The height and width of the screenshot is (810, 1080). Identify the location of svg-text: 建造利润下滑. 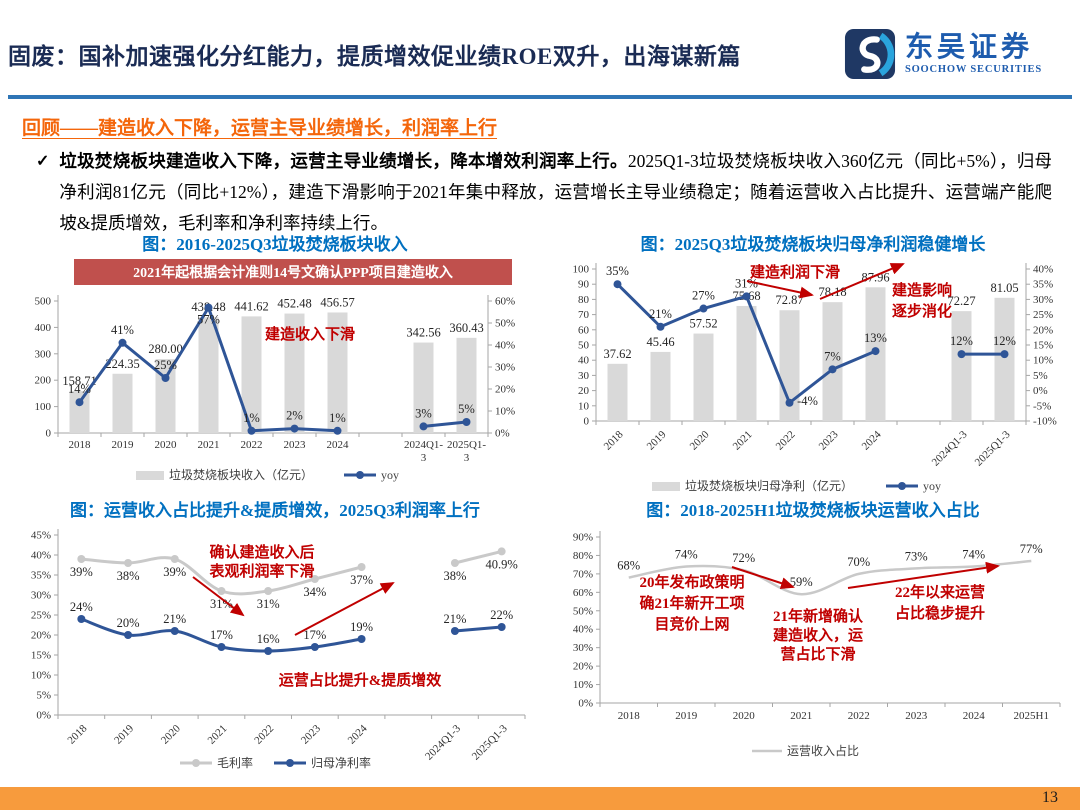
(795, 272).